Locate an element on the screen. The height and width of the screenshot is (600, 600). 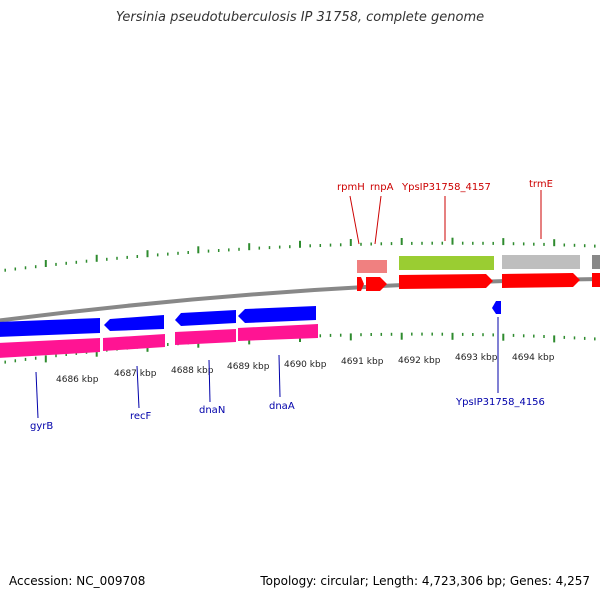
ruler-label: 4690 kbp is located at coordinates (305, 365).